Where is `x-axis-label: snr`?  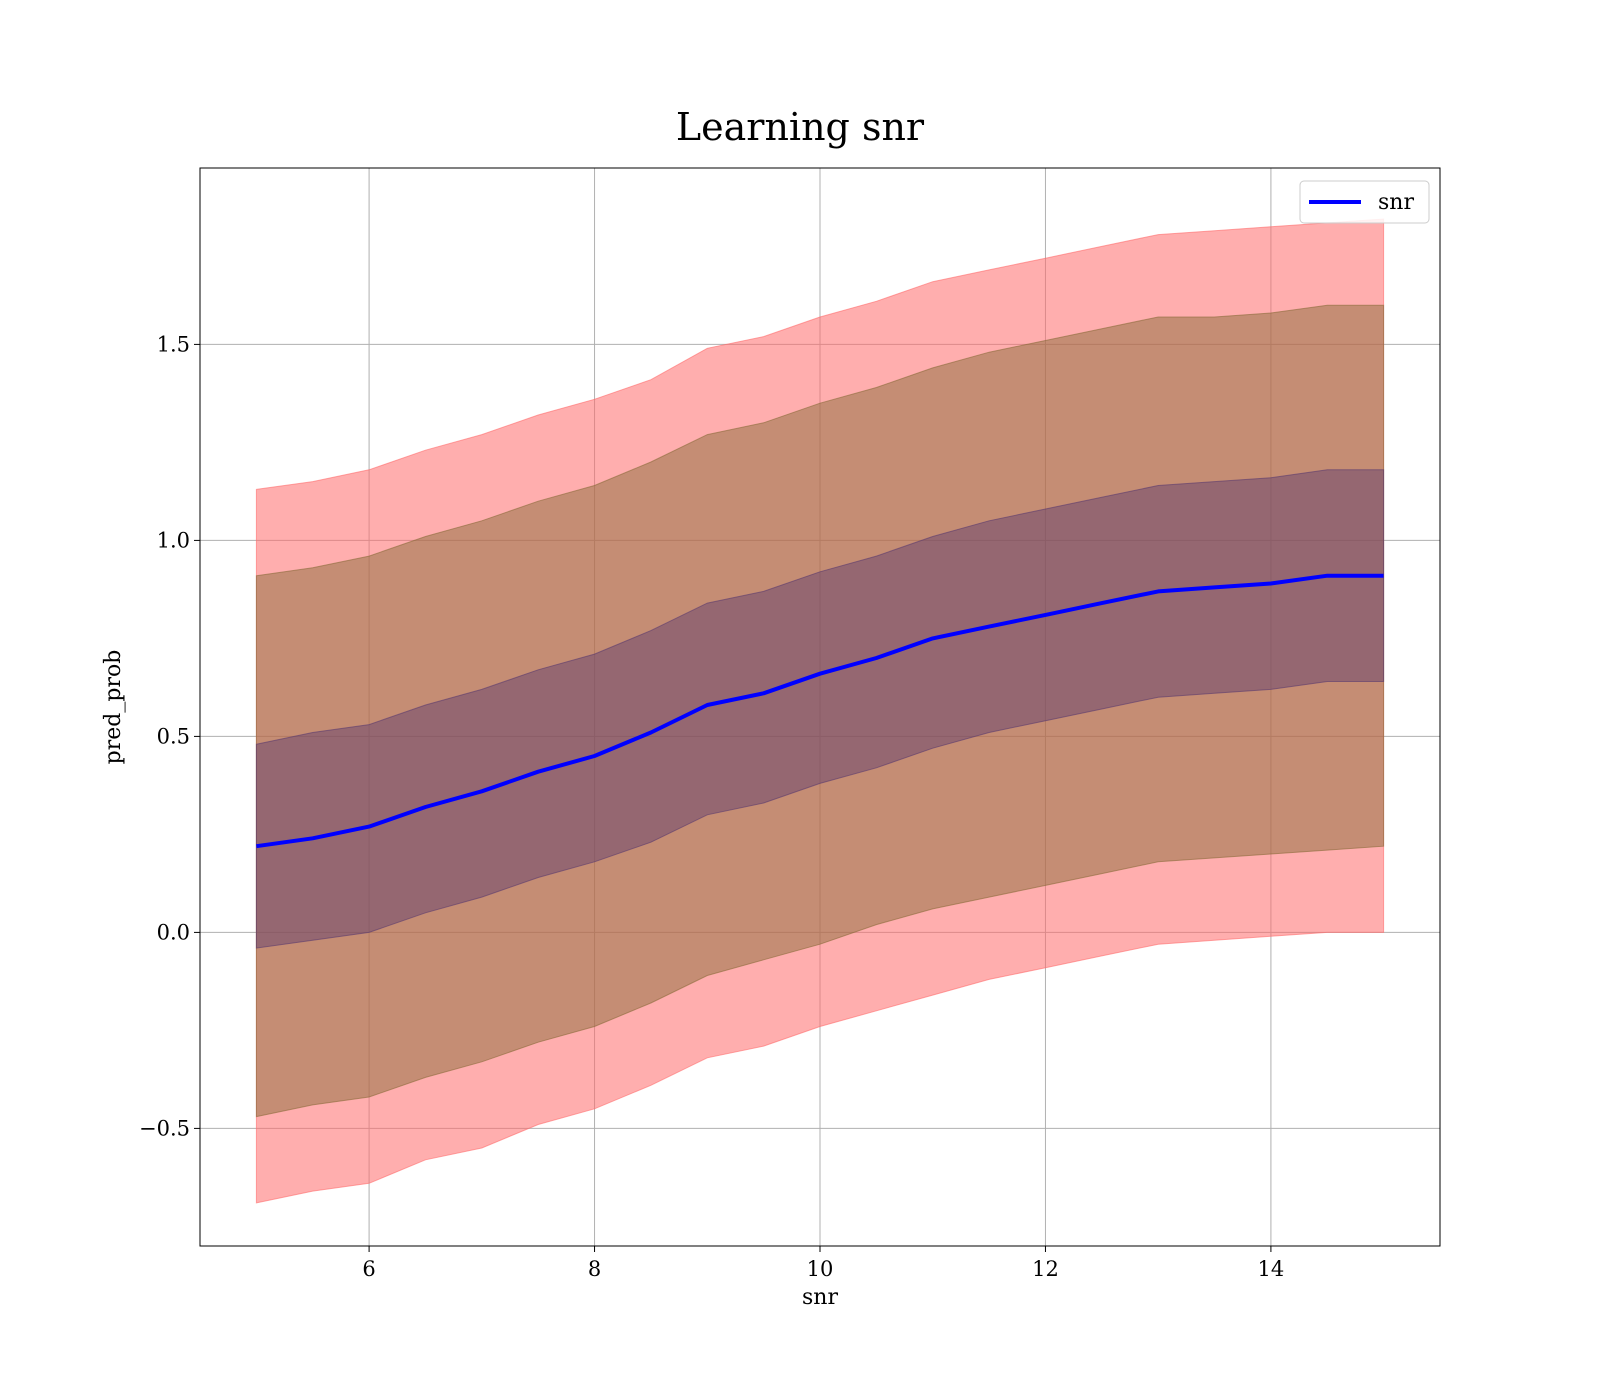
x-axis-label: snr is located at coordinates (820, 1297).